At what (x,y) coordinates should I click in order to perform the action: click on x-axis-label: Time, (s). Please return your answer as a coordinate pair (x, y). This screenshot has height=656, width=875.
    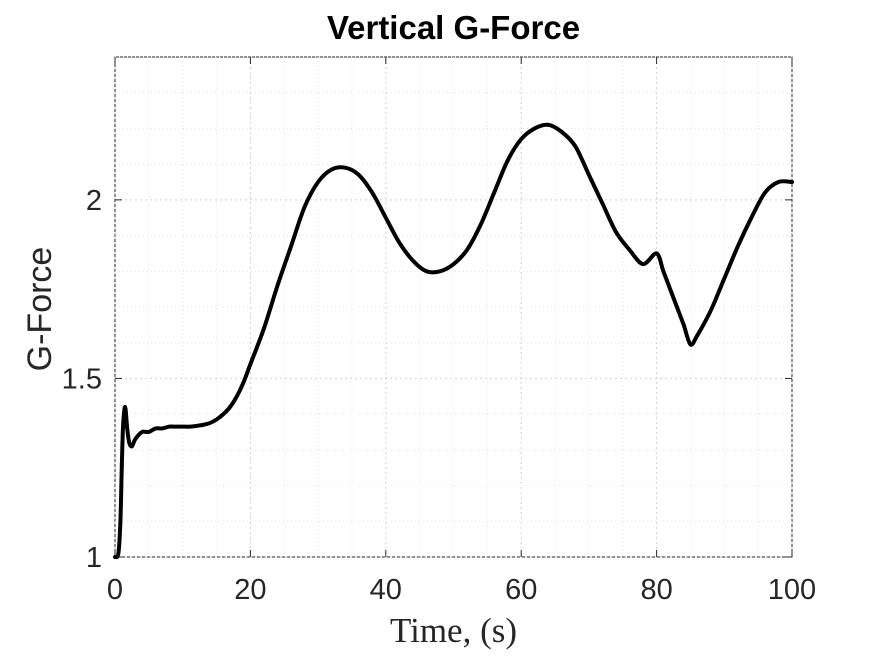
    Looking at the image, I should click on (453, 630).